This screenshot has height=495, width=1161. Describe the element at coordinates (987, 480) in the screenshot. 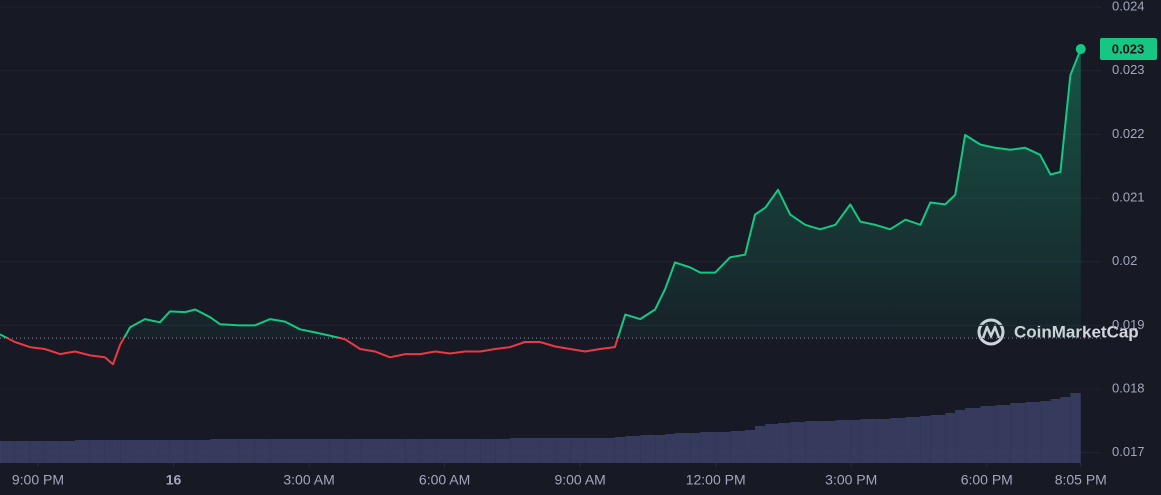

I see `x-tick-label: 6:00 PM` at that location.